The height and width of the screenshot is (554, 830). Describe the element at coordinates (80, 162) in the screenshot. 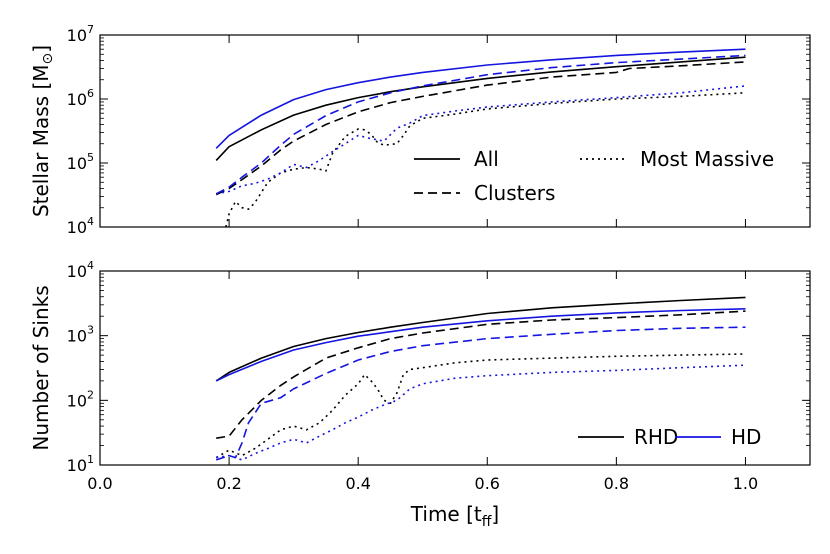

I see `top-ytick-label: 10⁵` at that location.